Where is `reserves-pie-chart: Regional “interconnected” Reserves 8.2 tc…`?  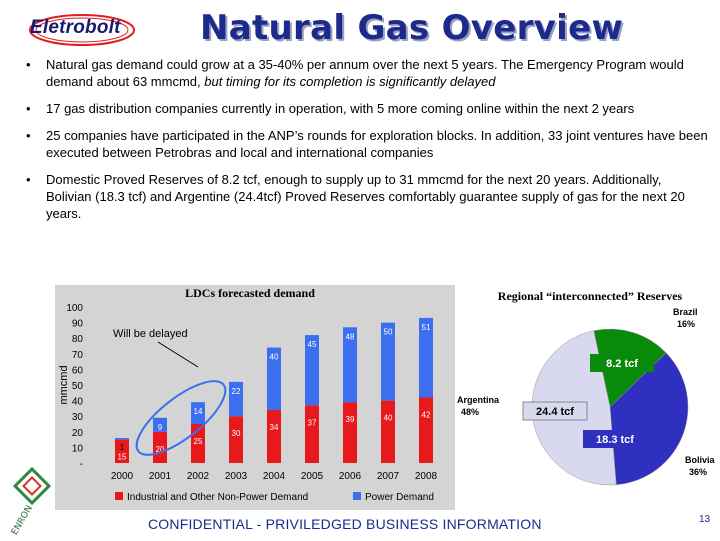 reserves-pie-chart: Regional “interconnected” Reserves 8.2 tc… is located at coordinates (586, 387).